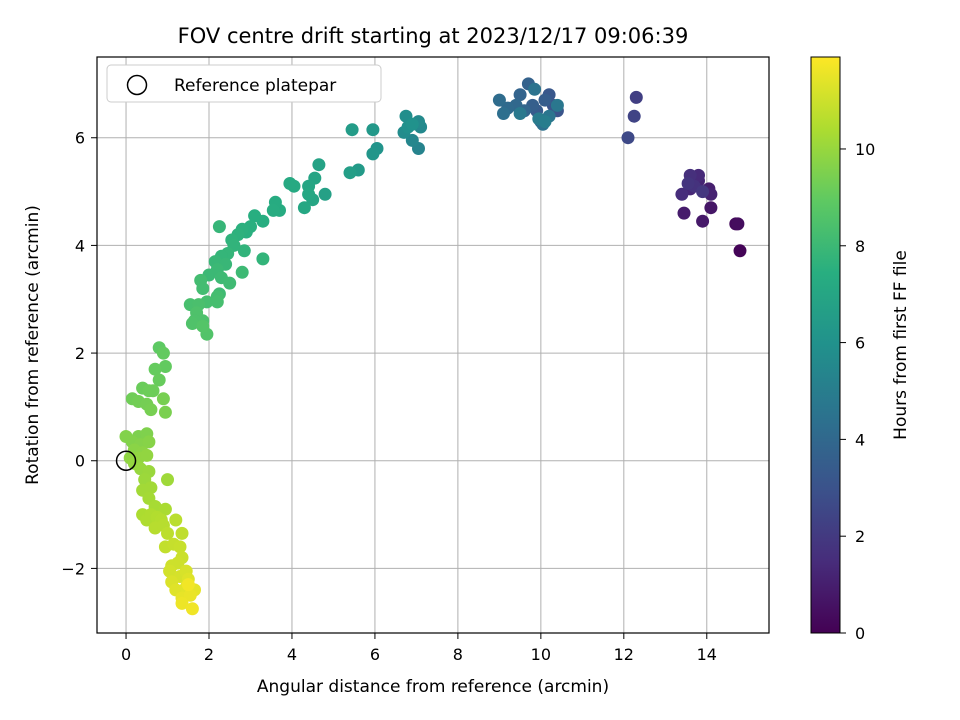 This screenshot has height=720, width=960. What do you see at coordinates (292, 654) in the screenshot?
I see `x-tick-label: 4` at bounding box center [292, 654].